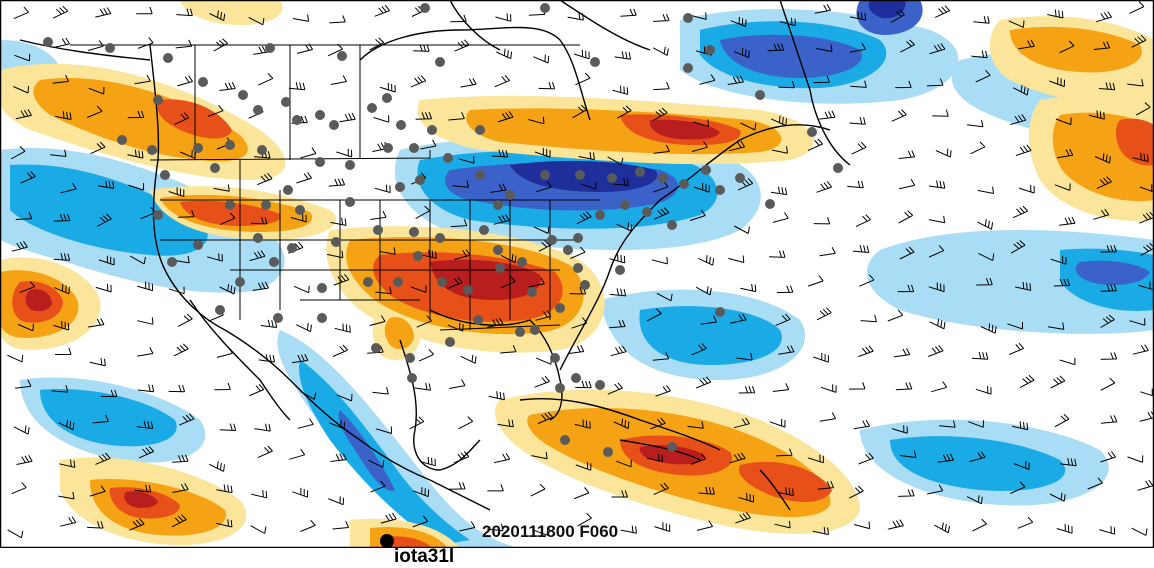 This screenshot has width=1154, height=568. I want to click on valid-time-label: 2020111800 F060, so click(550, 532).